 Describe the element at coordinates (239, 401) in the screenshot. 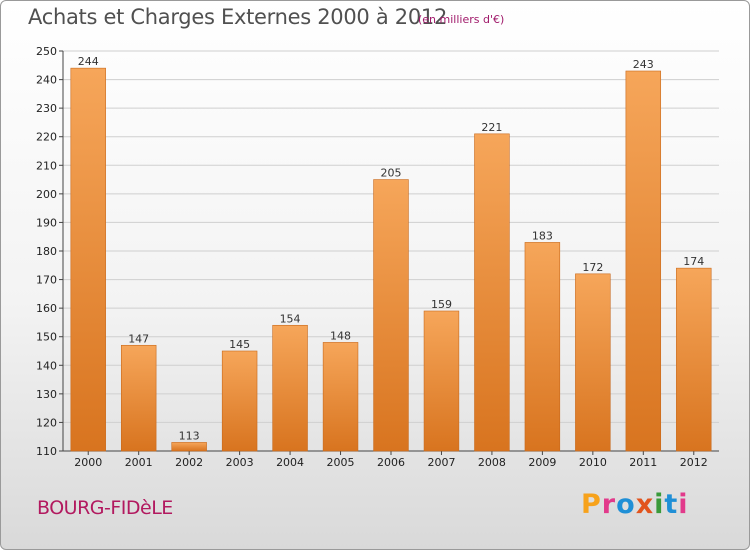

I see `bar-2003` at that location.